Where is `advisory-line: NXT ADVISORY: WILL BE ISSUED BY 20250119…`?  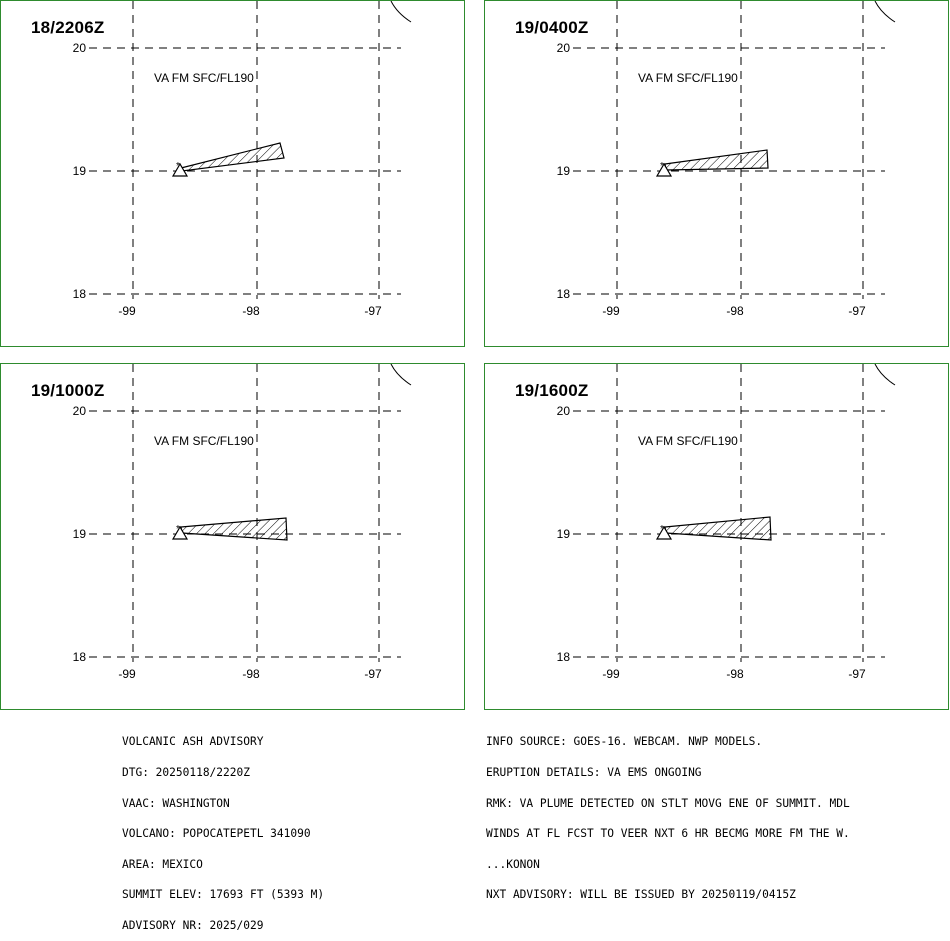 advisory-line: NXT ADVISORY: WILL BE ISSUED BY 20250119… is located at coordinates (641, 895).